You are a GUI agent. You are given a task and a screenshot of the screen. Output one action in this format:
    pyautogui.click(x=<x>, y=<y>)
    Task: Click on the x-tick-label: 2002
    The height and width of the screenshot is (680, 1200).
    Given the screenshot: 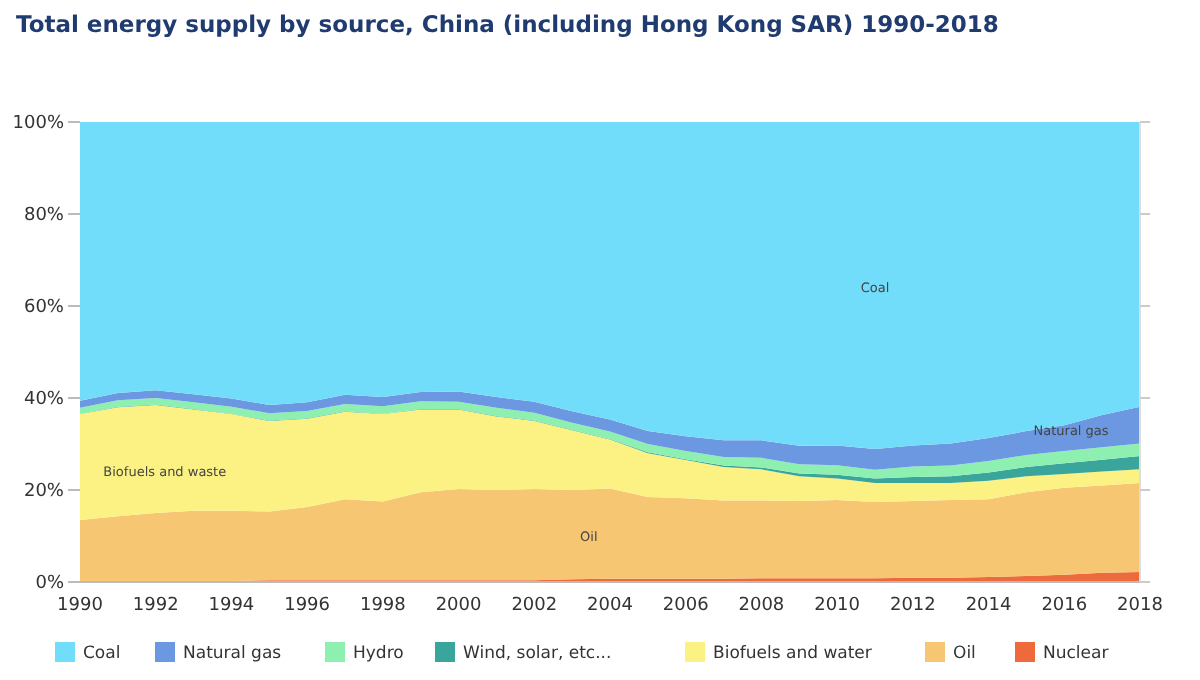 What is the action you would take?
    pyautogui.click(x=534, y=606)
    